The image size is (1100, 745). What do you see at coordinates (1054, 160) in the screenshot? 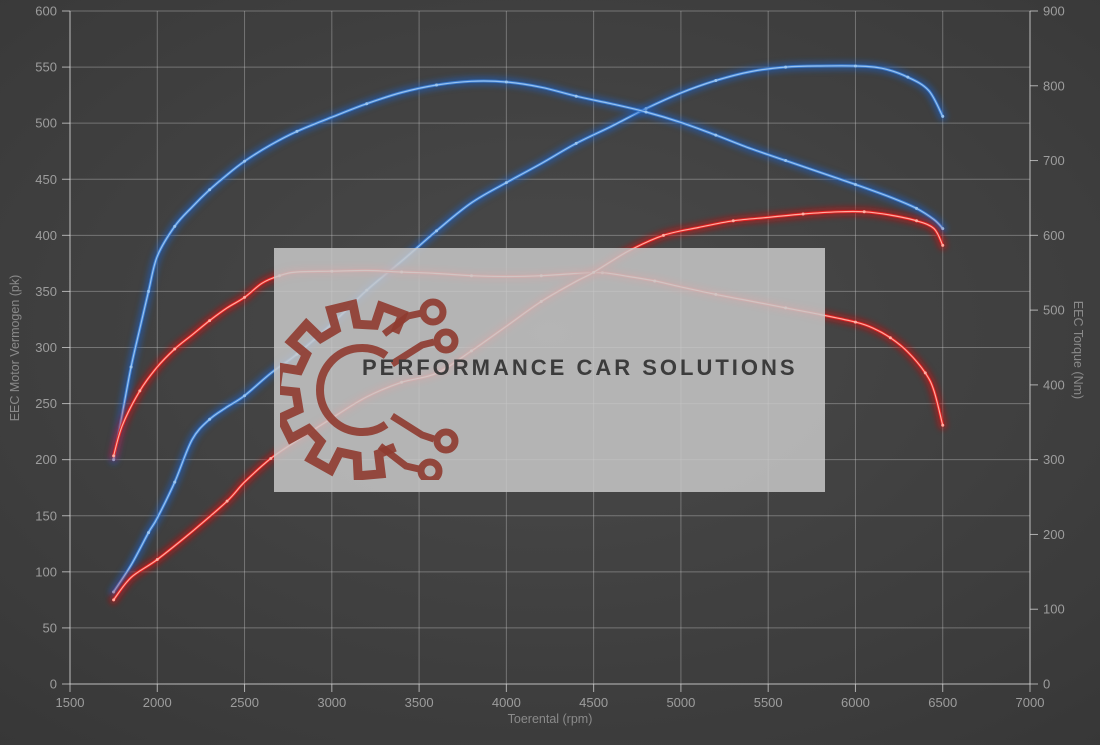
I see `y-right-tick-label: 700` at bounding box center [1054, 160].